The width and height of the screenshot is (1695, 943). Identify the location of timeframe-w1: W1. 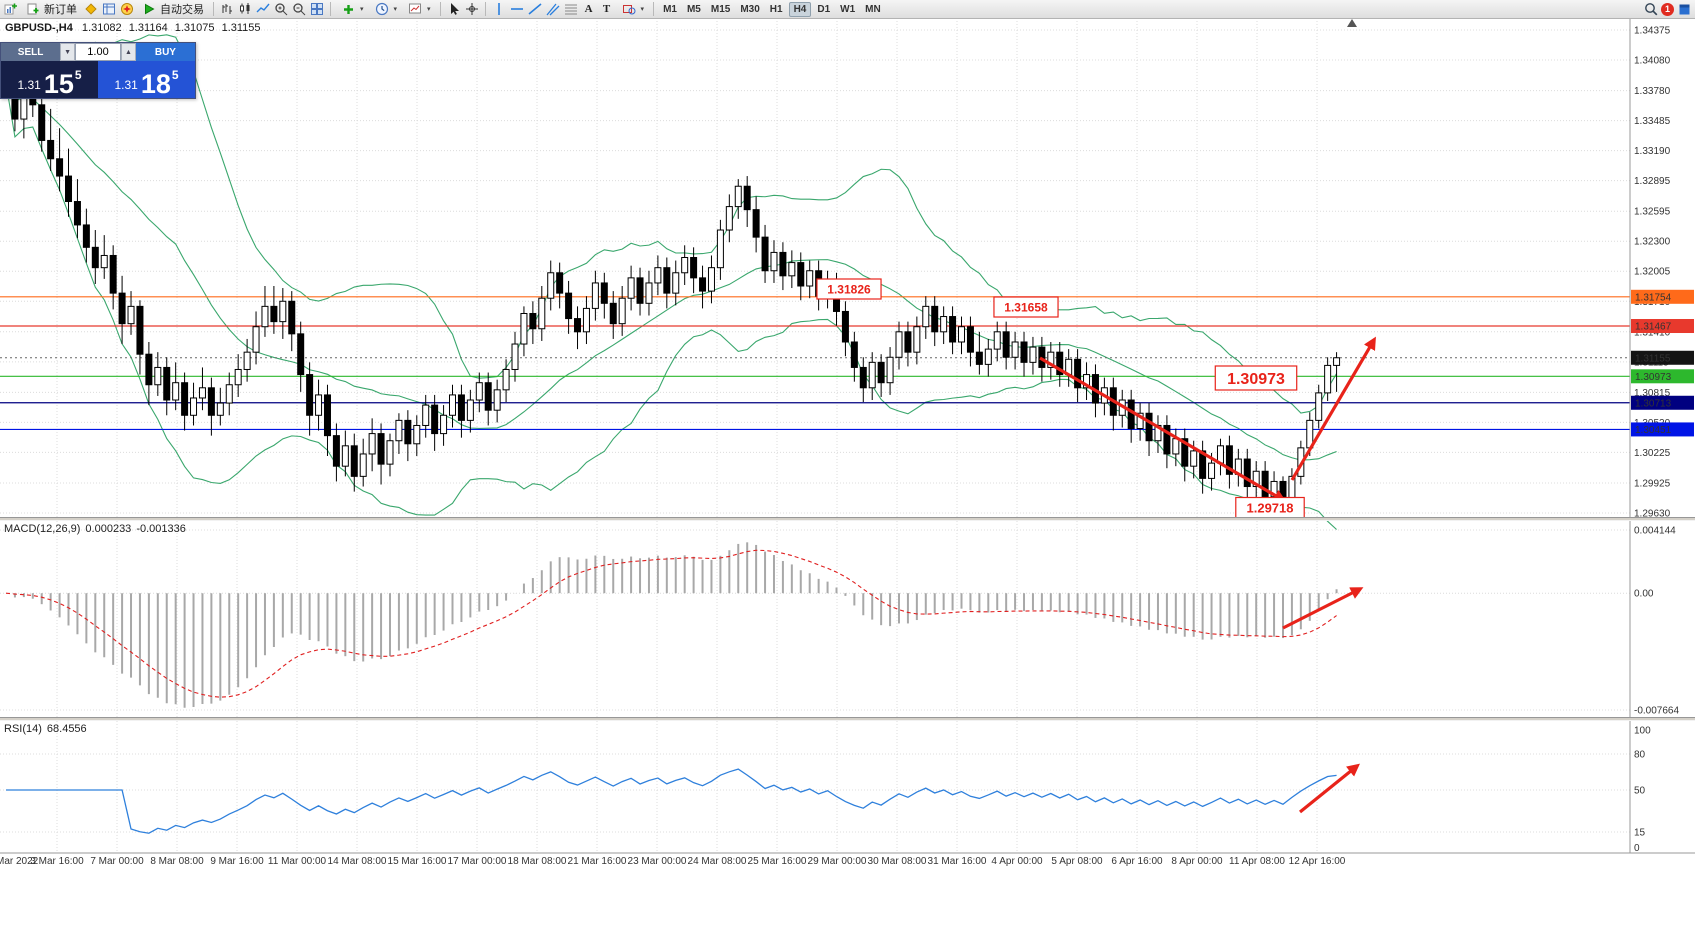
(848, 9).